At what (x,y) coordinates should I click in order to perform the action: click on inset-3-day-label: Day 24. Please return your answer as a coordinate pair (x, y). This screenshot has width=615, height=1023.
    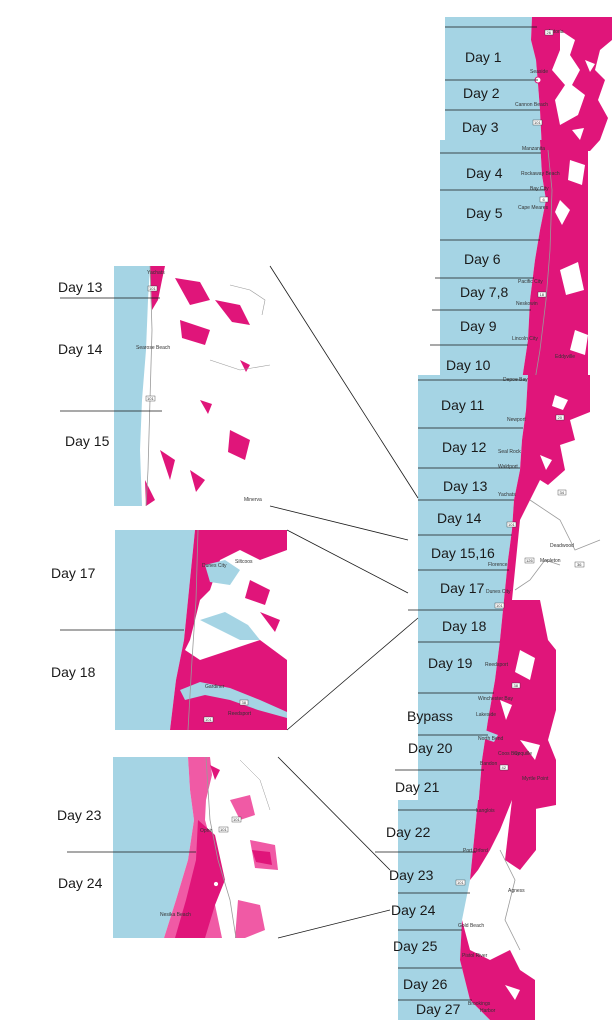
    Looking at the image, I should click on (80, 883).